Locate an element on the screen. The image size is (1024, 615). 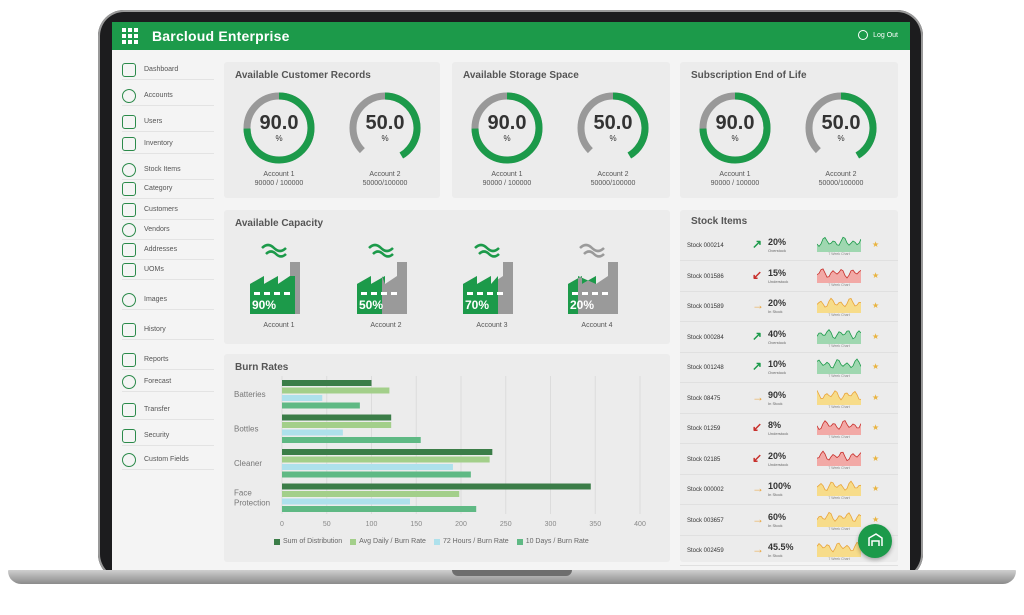
sidebar-item-customers: Customers is located at coordinates (168, 210).